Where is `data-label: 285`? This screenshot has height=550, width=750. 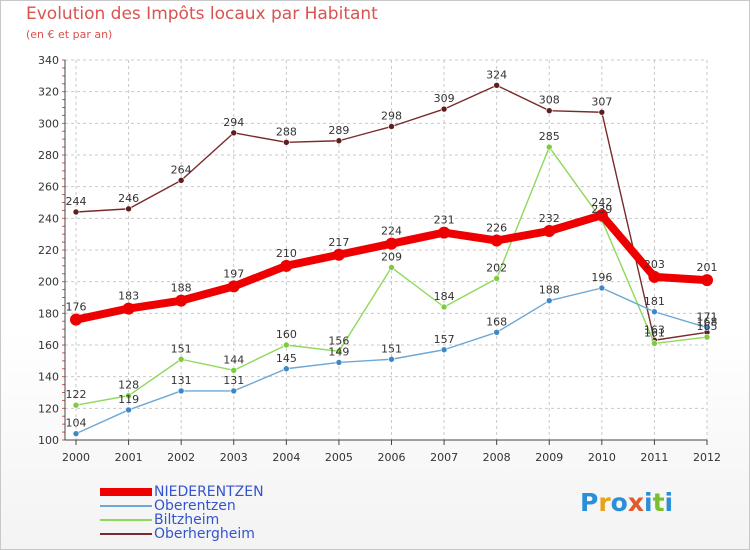
data-label: 285 is located at coordinates (549, 136).